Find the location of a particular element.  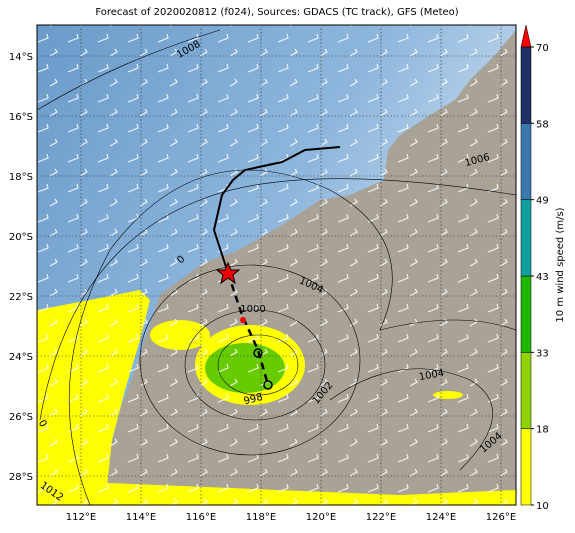

tc-track is located at coordinates (276, 268).